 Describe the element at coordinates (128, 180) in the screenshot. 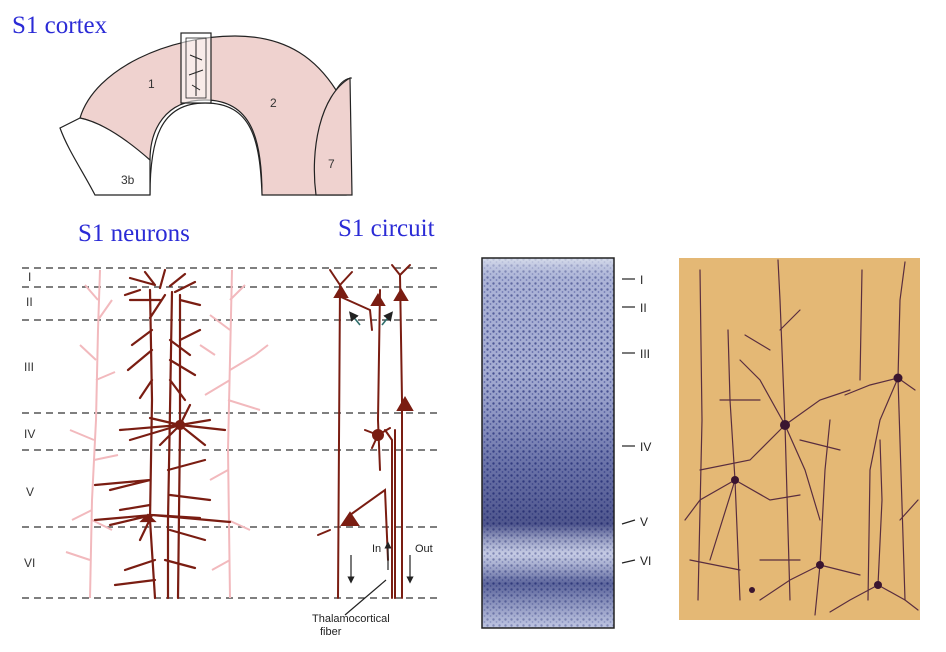

I see `area-3b-label: 3b` at that location.